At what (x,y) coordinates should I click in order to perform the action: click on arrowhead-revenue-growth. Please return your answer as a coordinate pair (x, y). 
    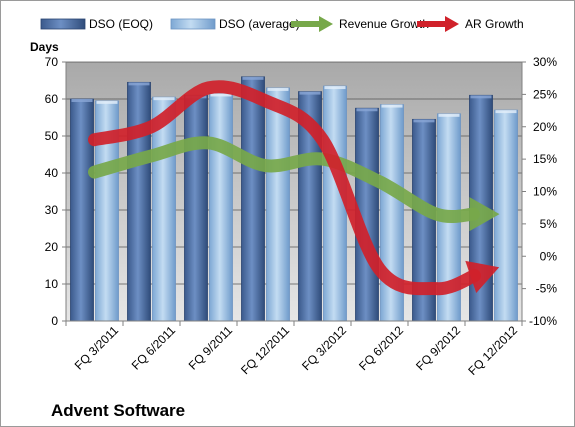
    Looking at the image, I should click on (484, 214).